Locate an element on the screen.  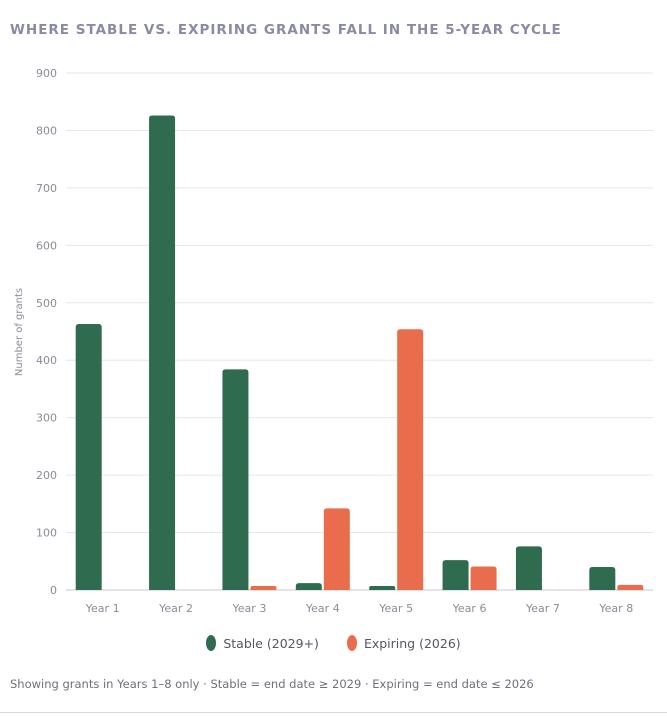
x-tick-label: Year 4 is located at coordinates (322, 608).